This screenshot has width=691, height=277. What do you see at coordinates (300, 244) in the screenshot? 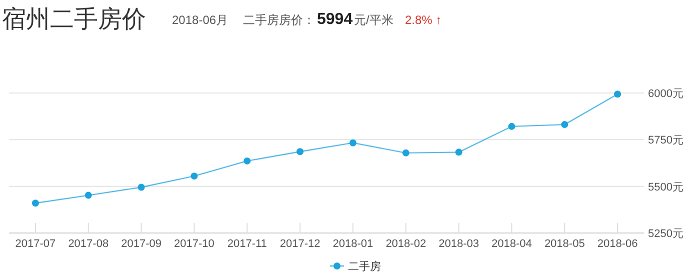
I see `x-tick-label: 2017-12` at bounding box center [300, 244].